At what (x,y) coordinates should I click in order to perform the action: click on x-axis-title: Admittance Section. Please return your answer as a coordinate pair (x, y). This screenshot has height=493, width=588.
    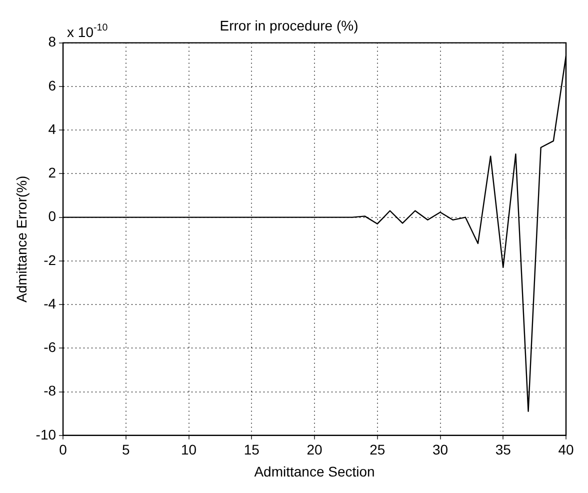
    Looking at the image, I should click on (314, 471).